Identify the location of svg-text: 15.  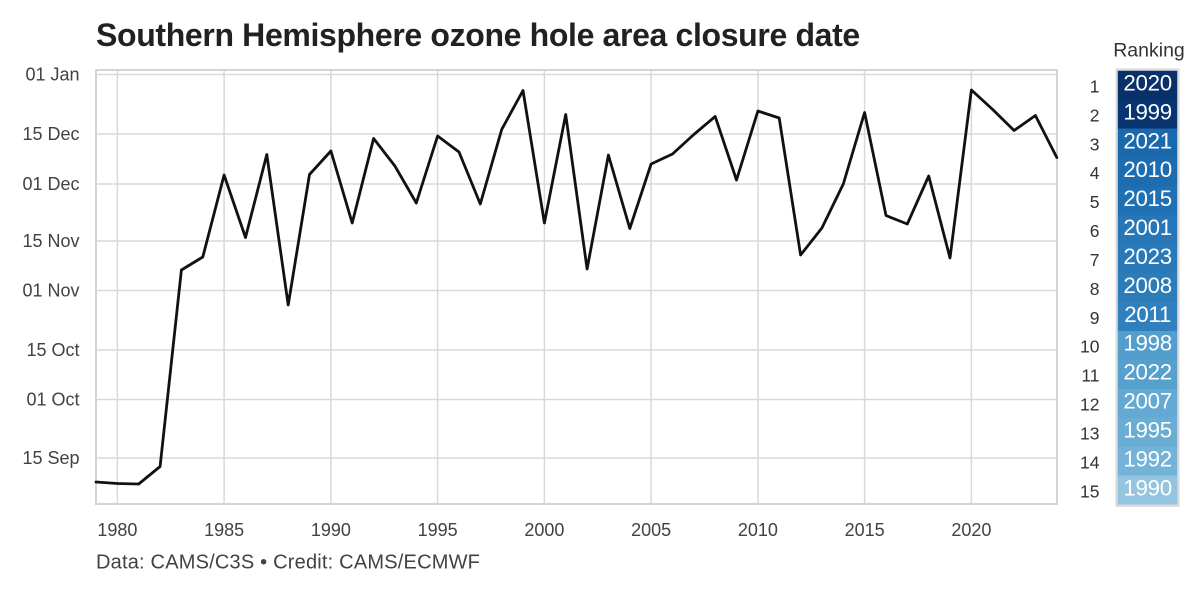
(1089, 491).